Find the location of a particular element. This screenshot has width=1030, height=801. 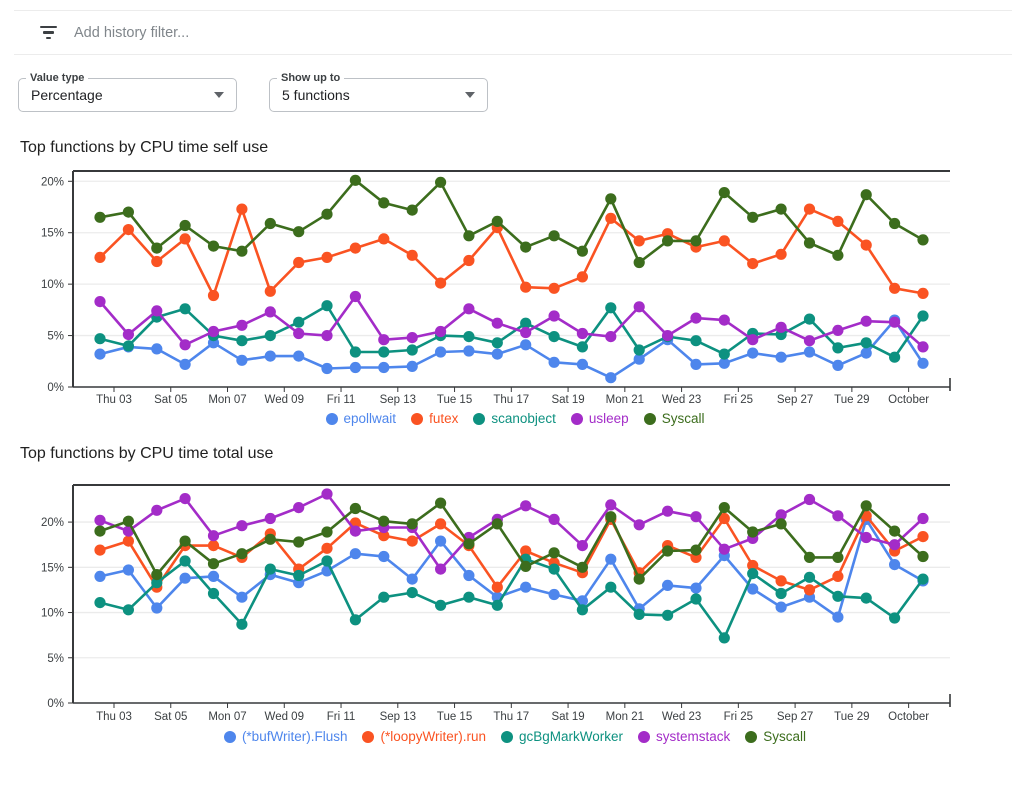

legend-item: usleep is located at coordinates (599, 418).